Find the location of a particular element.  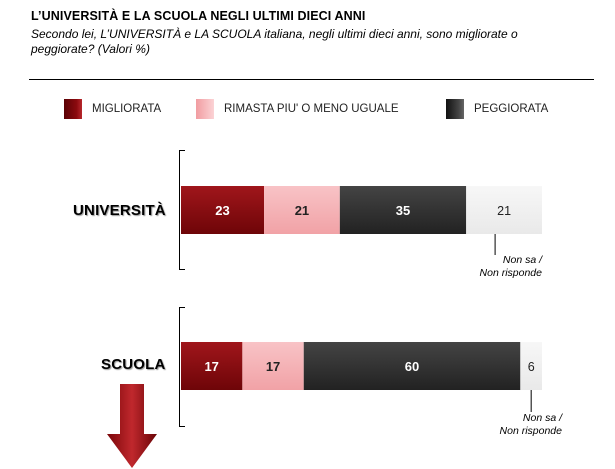

non-sa-note-scuola-line2: Non risponde is located at coordinates (530, 431).